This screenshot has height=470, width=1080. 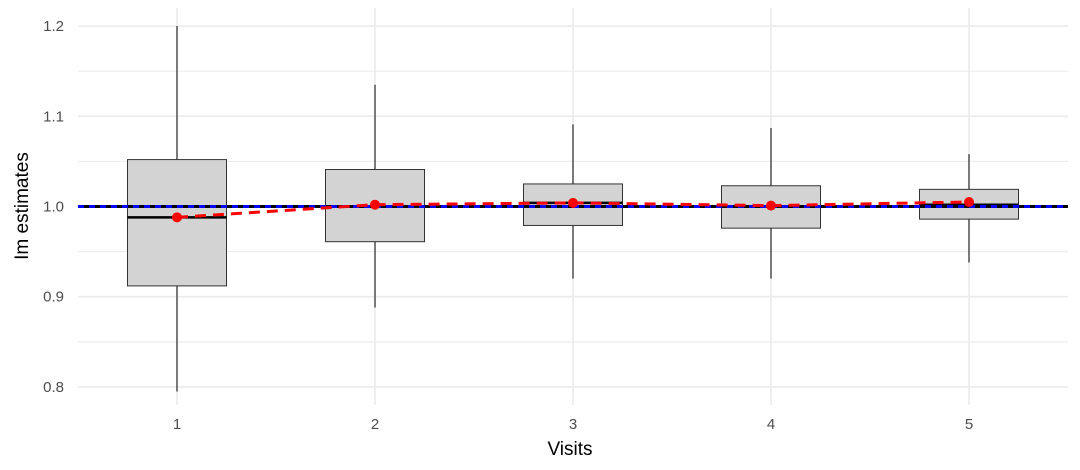 I want to click on x-tick-label: 4, so click(x=771, y=424).